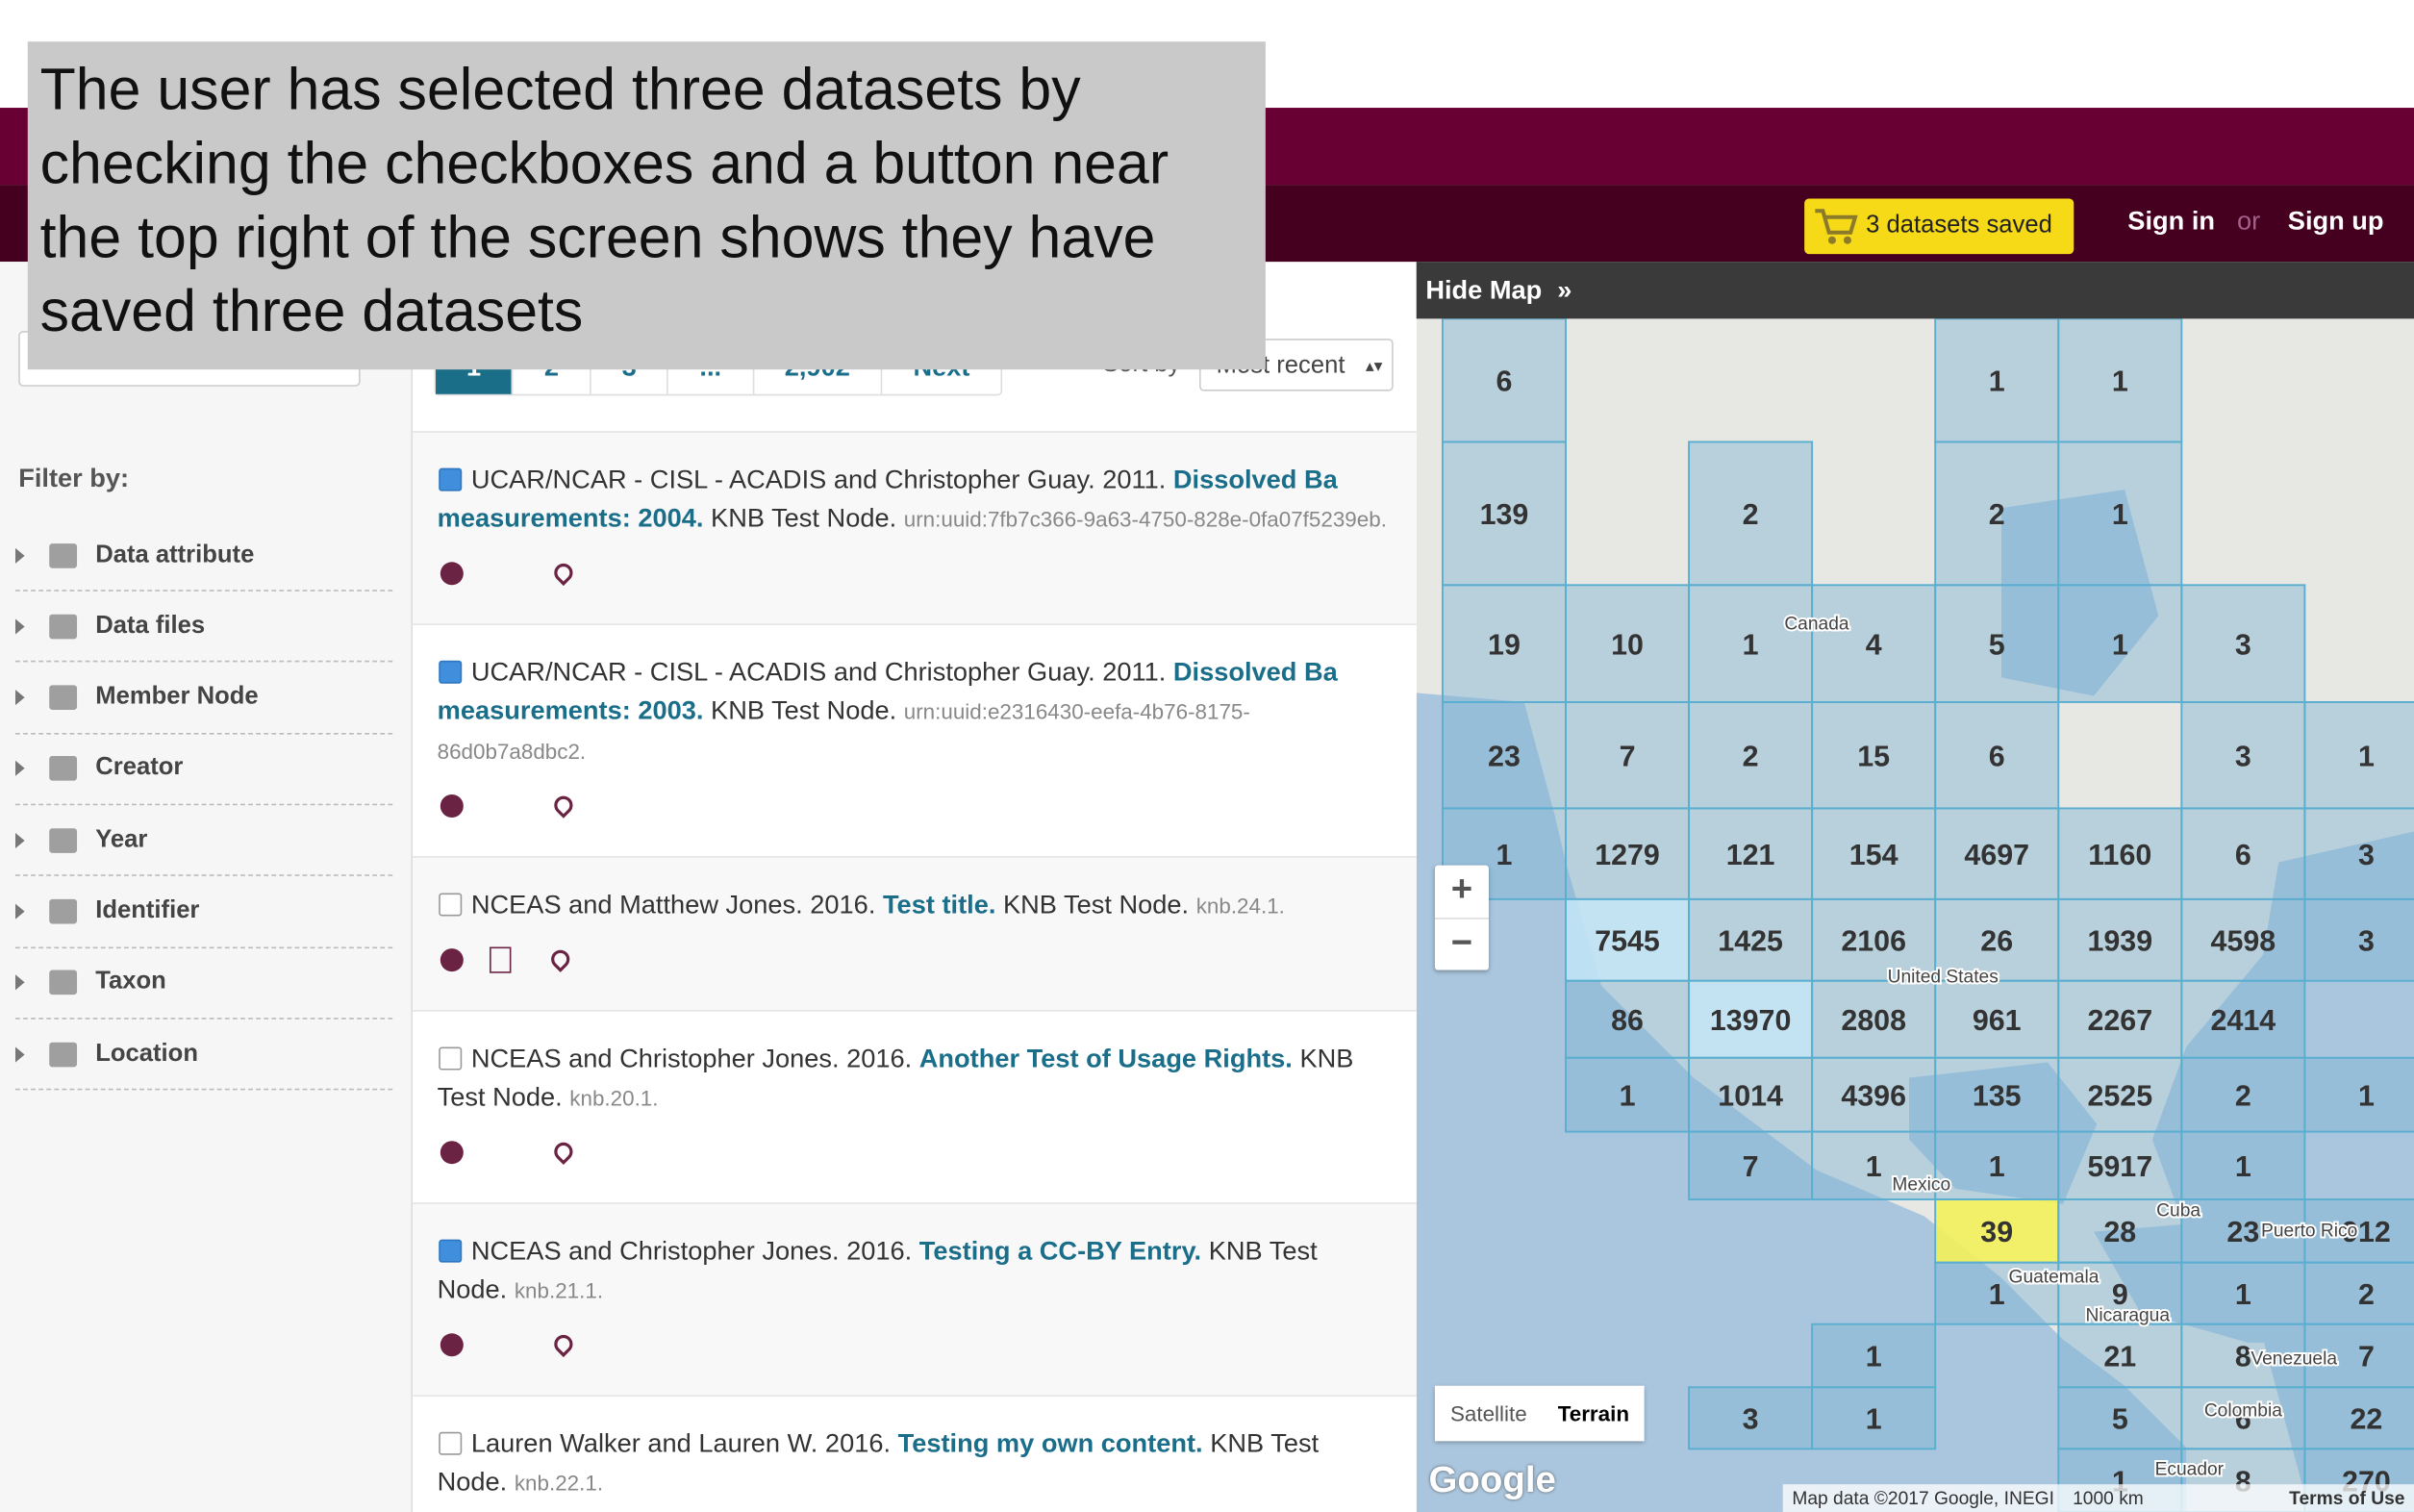  What do you see at coordinates (64, 840) in the screenshot?
I see `filter-icon` at bounding box center [64, 840].